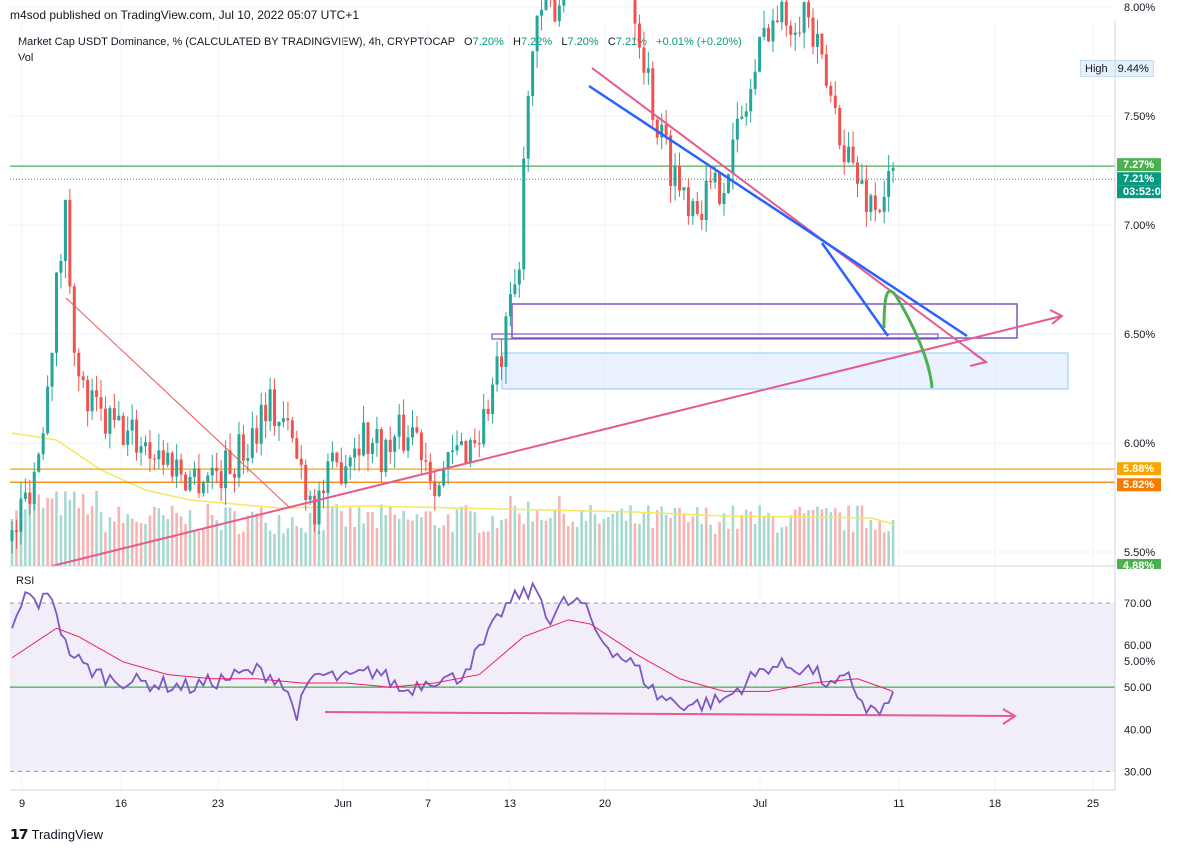 The image size is (1194, 853). What do you see at coordinates (1138, 688) in the screenshot?
I see `rsi-tick-label: 50.00` at bounding box center [1138, 688].